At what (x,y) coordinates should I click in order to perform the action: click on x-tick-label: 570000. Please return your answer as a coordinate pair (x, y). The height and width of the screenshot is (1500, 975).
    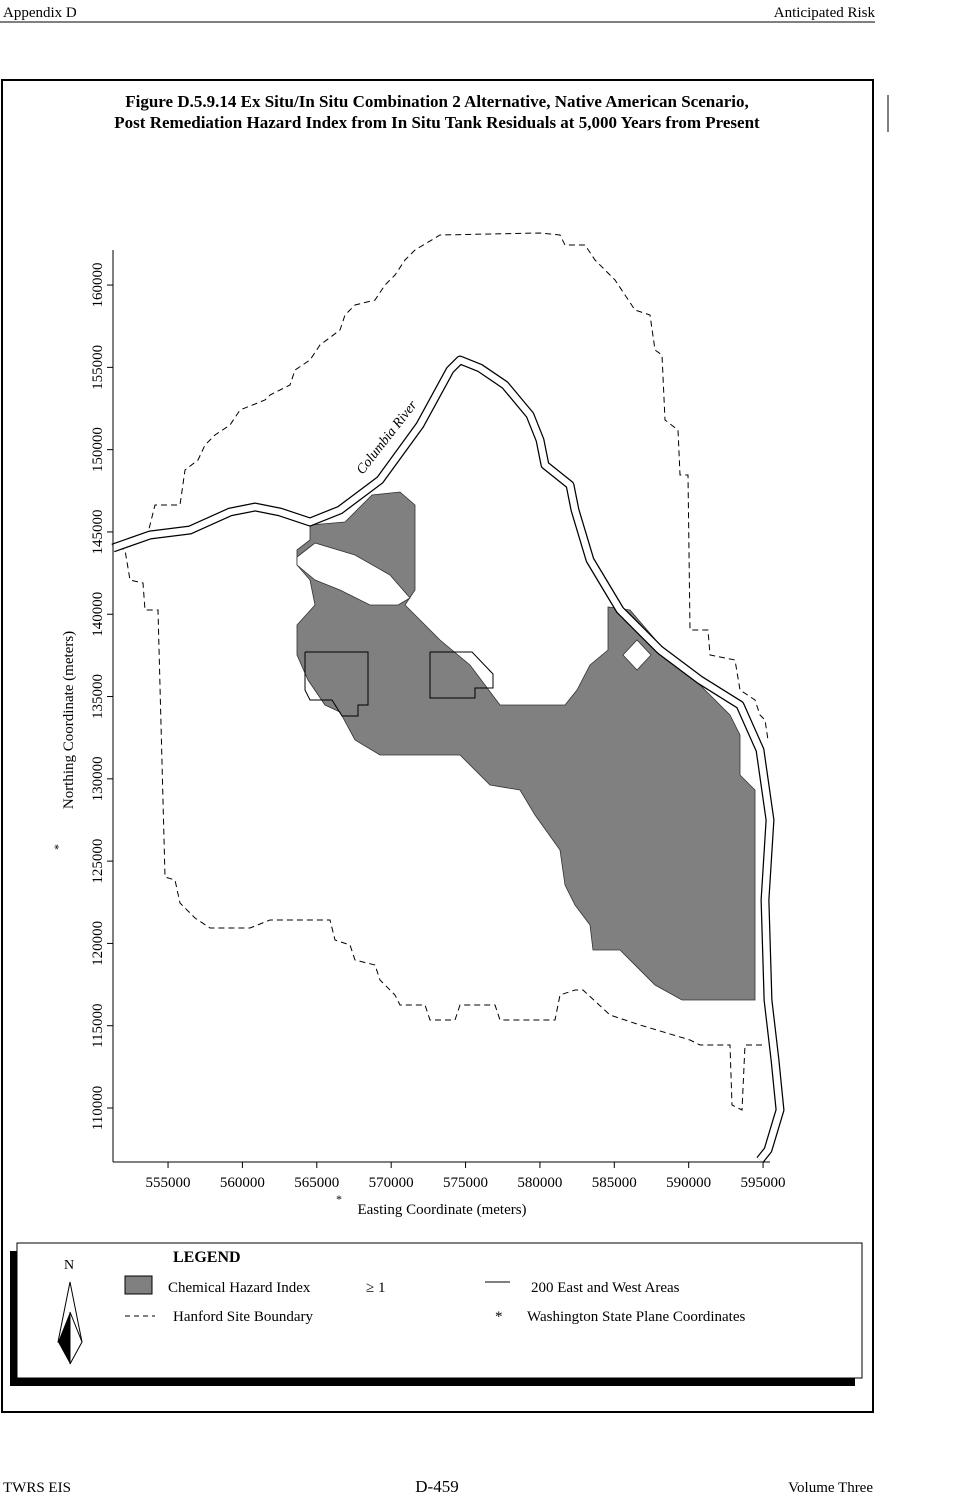
    Looking at the image, I should click on (391, 1183).